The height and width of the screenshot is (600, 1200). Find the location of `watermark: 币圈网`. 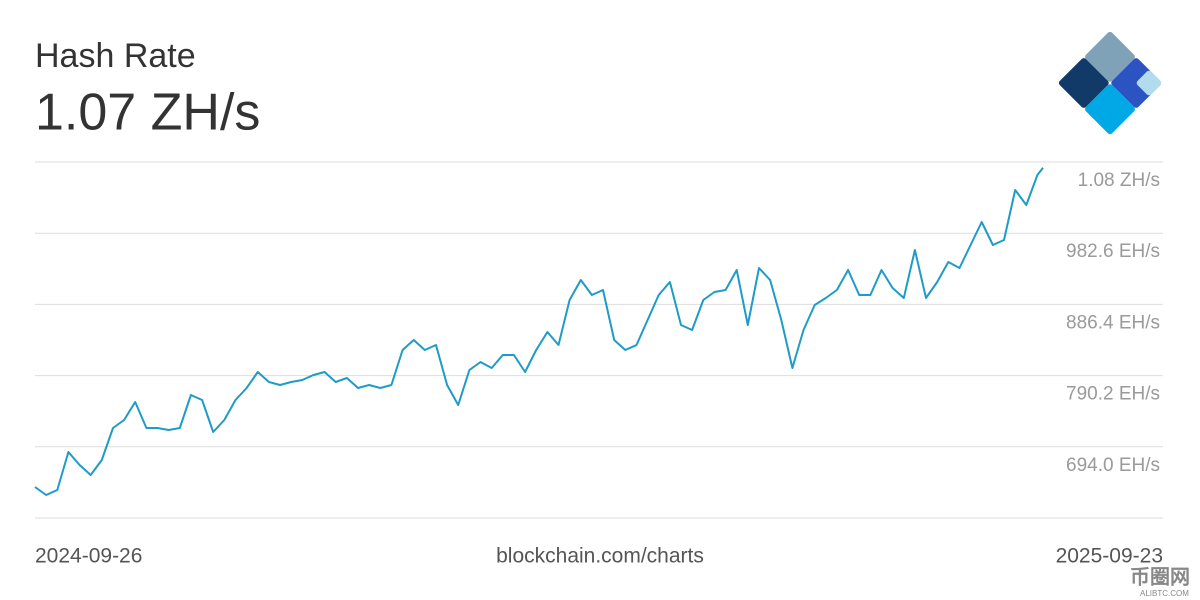

watermark: 币圈网 is located at coordinates (1160, 576).